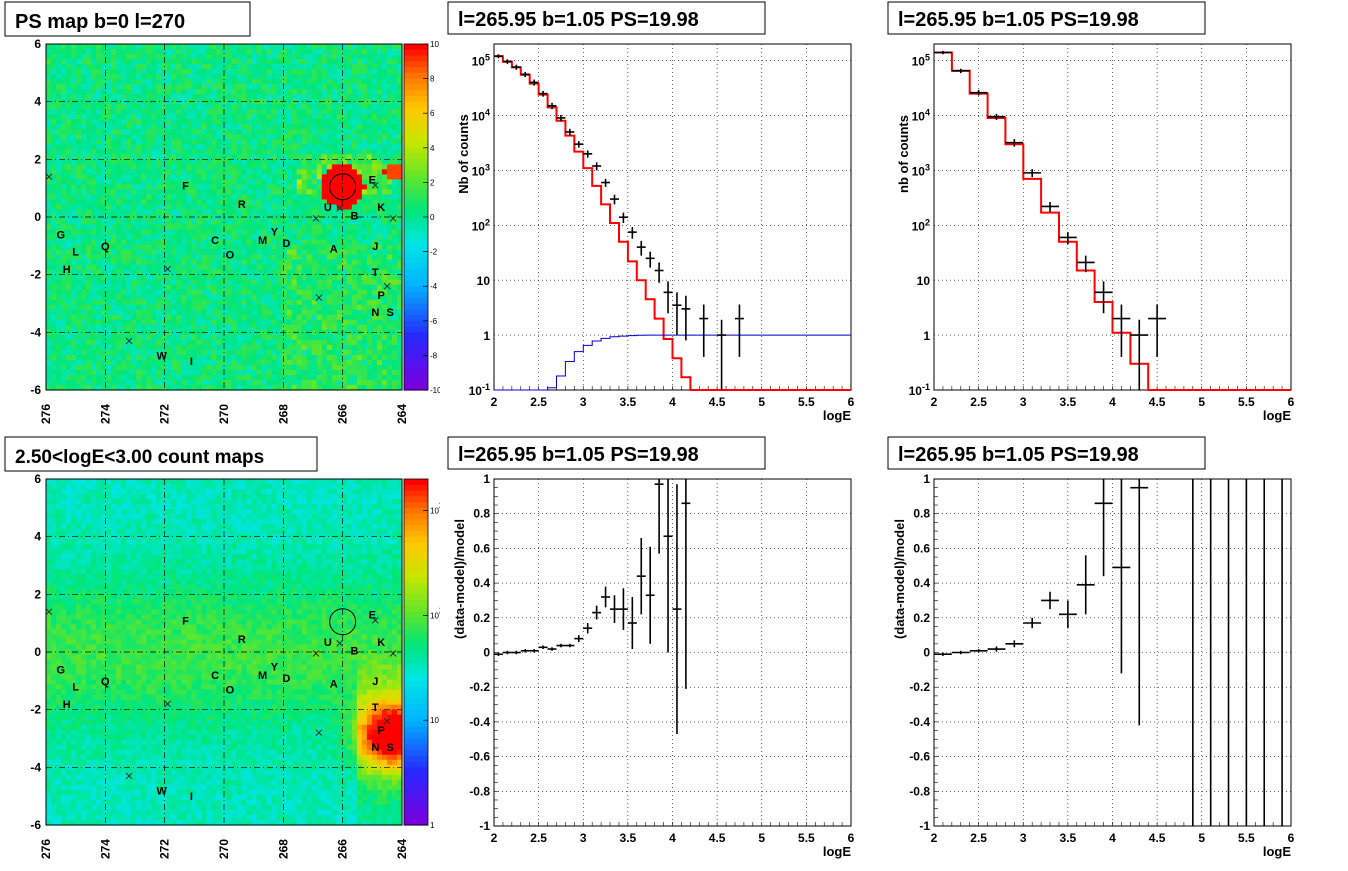 This screenshot has width=1348, height=871. What do you see at coordinates (921, 61) in the screenshot?
I see `spectrum-top-right-ytick: 105` at bounding box center [921, 61].